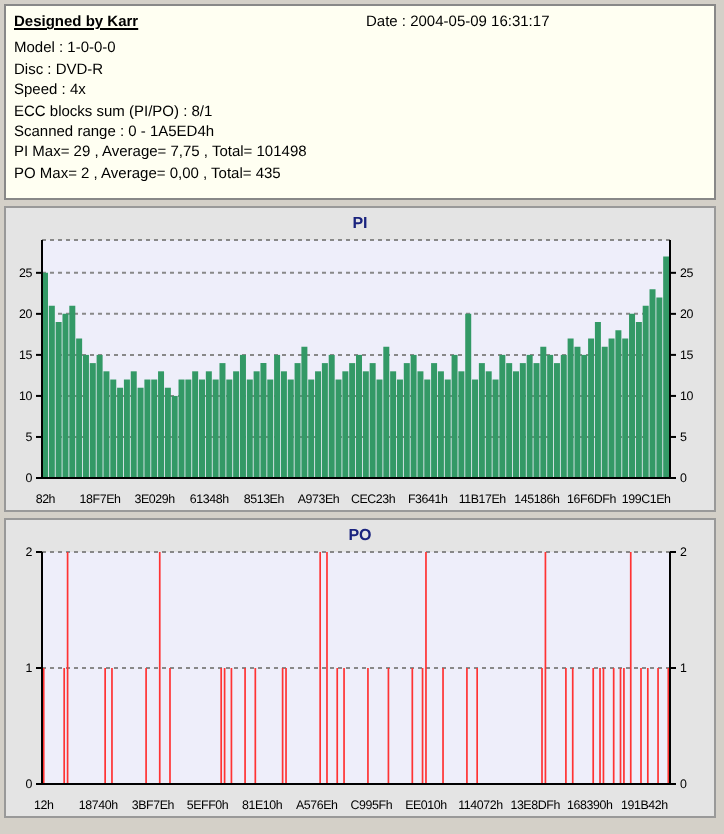 This screenshot has height=834, width=724. I want to click on chart-title: PO, so click(360, 535).